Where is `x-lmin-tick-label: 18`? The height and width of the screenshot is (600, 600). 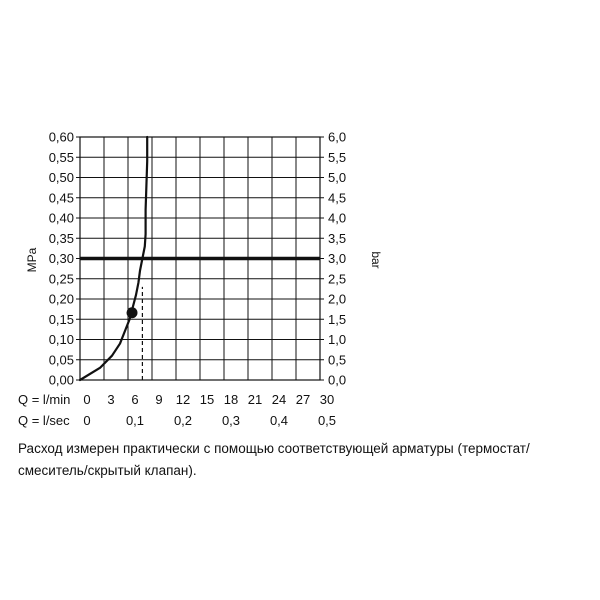
x-lmin-tick-label: 18 is located at coordinates (231, 399).